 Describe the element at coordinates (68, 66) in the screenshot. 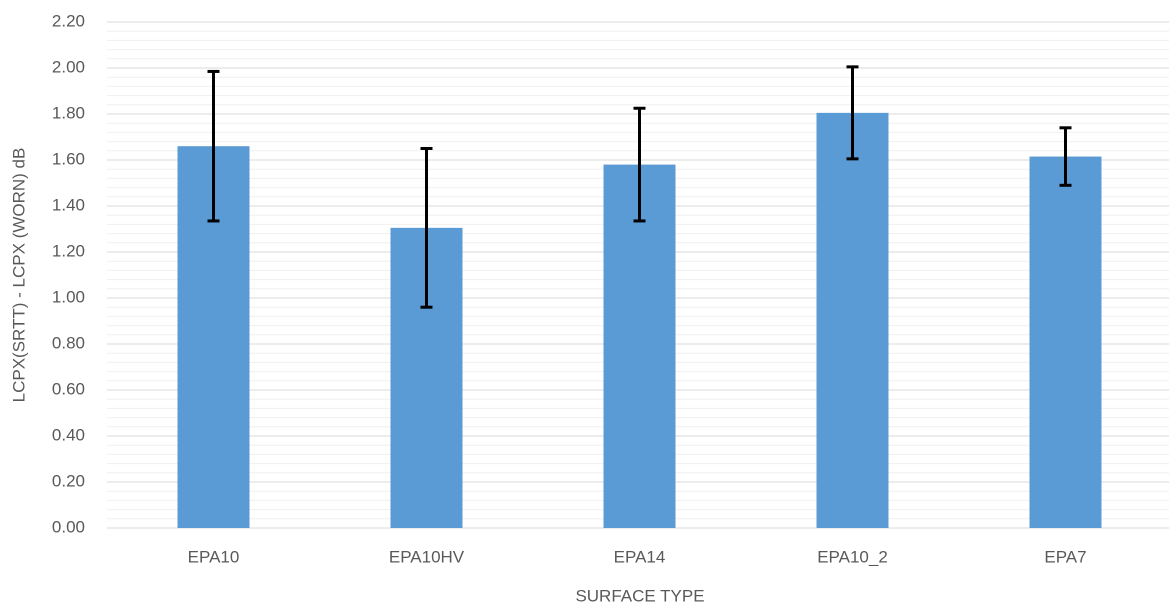

I see `y-tick-label: 2.00` at that location.